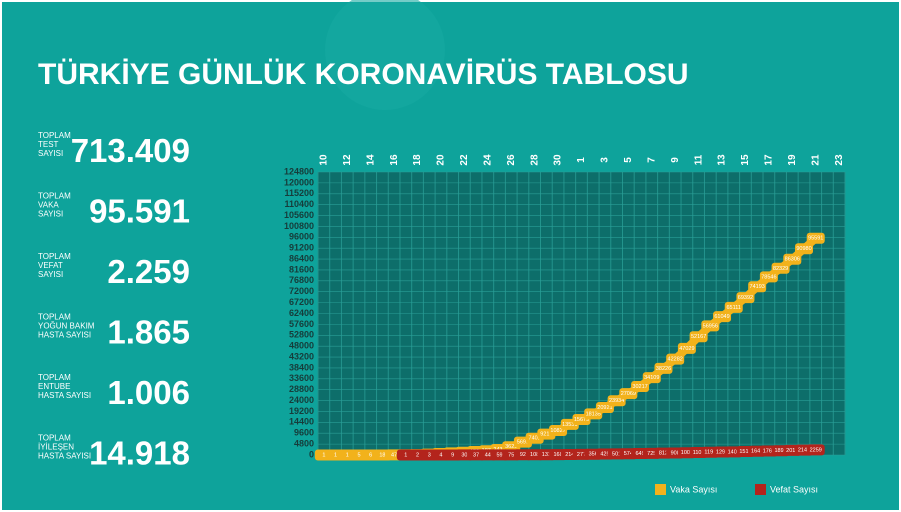  Describe the element at coordinates (639, 387) in the screenshot. I see `point-label: 30217` at that location.